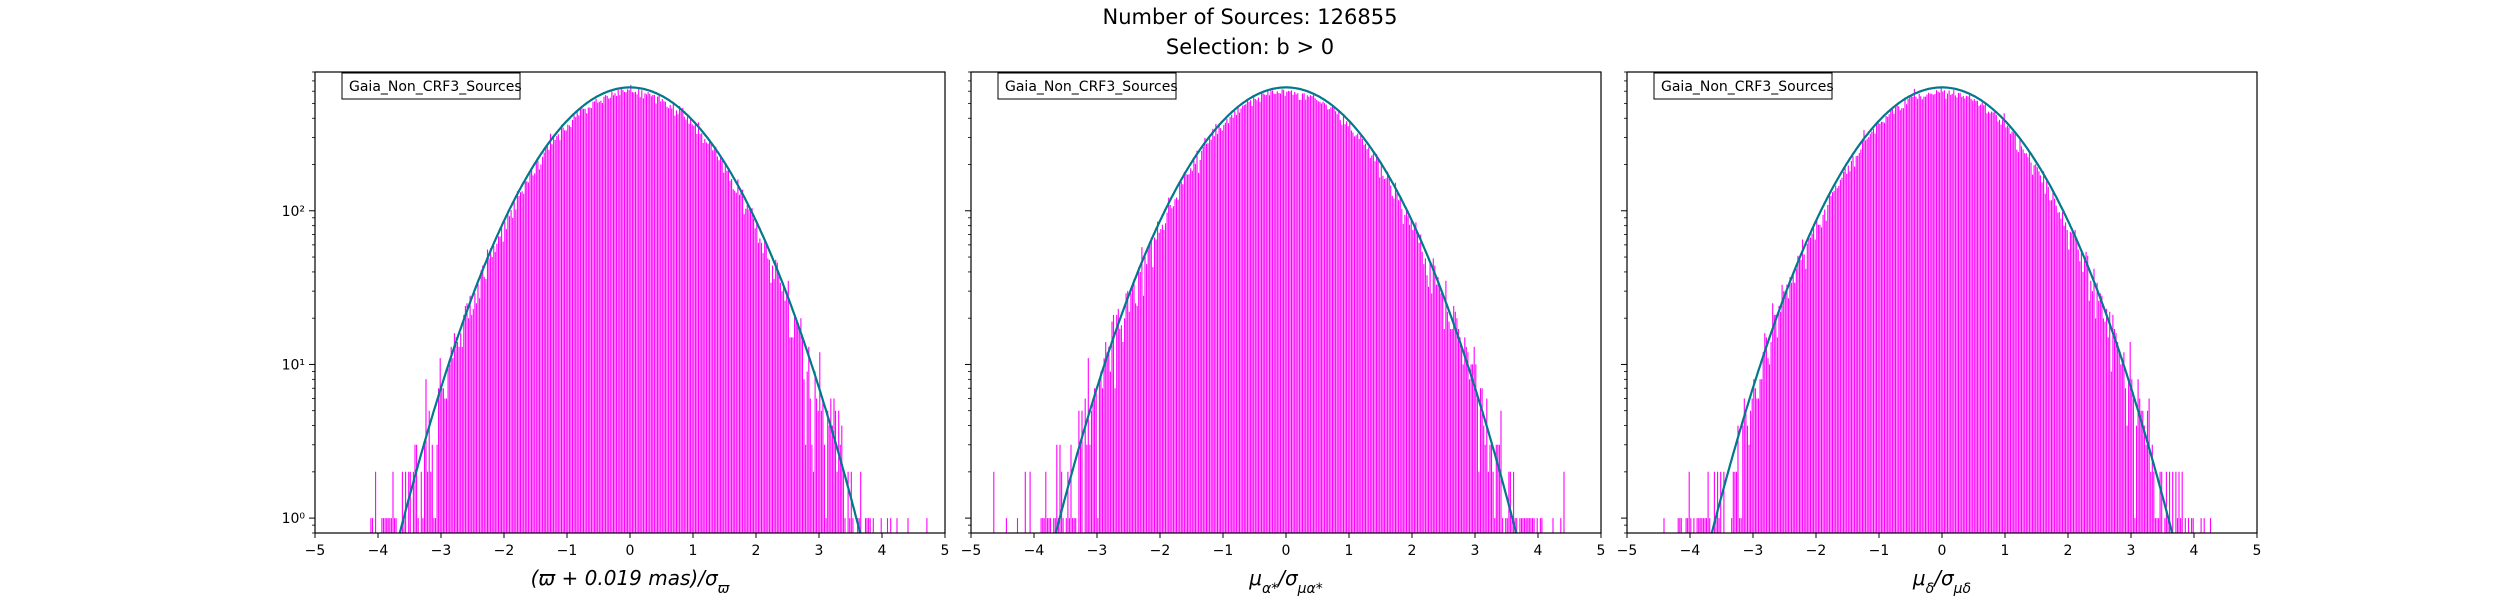 Image resolution: width=2500 pixels, height=600 pixels. What do you see at coordinates (293, 365) in the screenshot?
I see `y-tick-label: 10¹` at bounding box center [293, 365].